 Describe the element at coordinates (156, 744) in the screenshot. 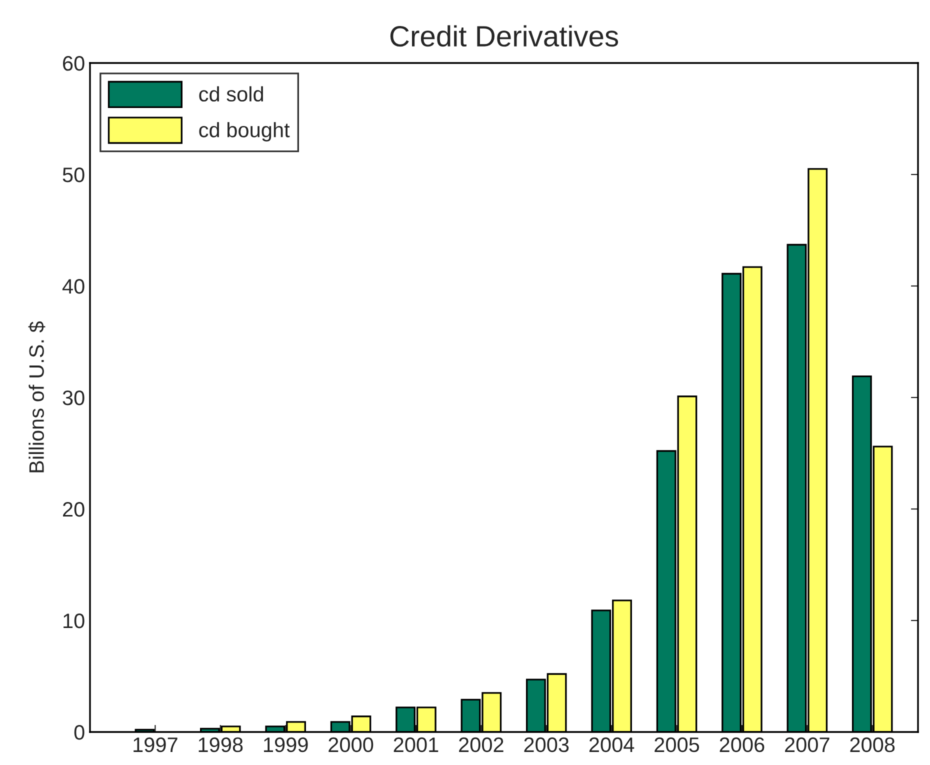

I see `x-tick-label: 1997` at that location.